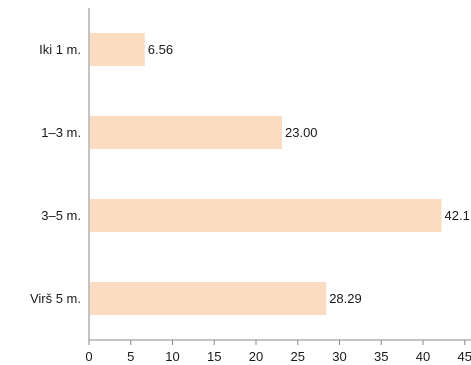  What do you see at coordinates (88, 356) in the screenshot?
I see `x-tick-label: 0` at bounding box center [88, 356].